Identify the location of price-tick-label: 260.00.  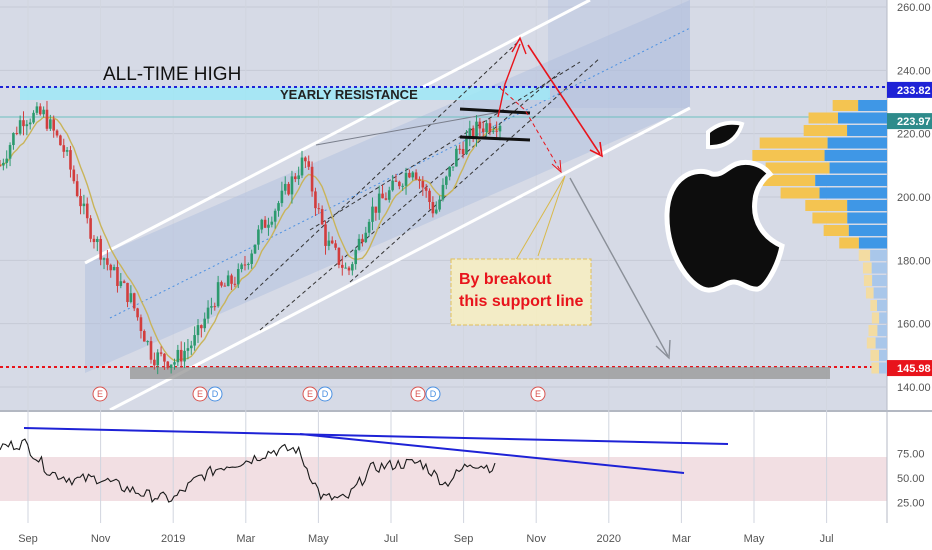
(914, 8).